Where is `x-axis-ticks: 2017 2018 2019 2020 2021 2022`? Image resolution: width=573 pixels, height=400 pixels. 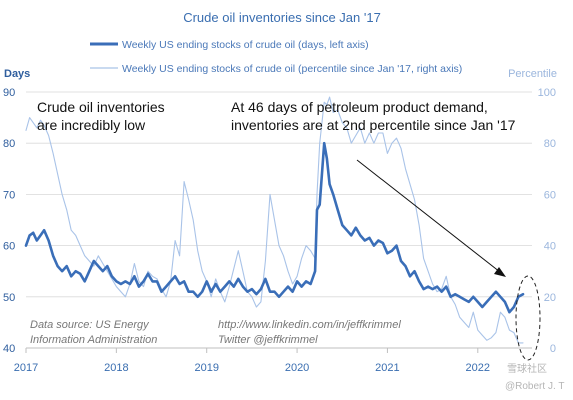
x-axis-ticks: 2017 2018 2019 2020 2021 2022 is located at coordinates (252, 368).